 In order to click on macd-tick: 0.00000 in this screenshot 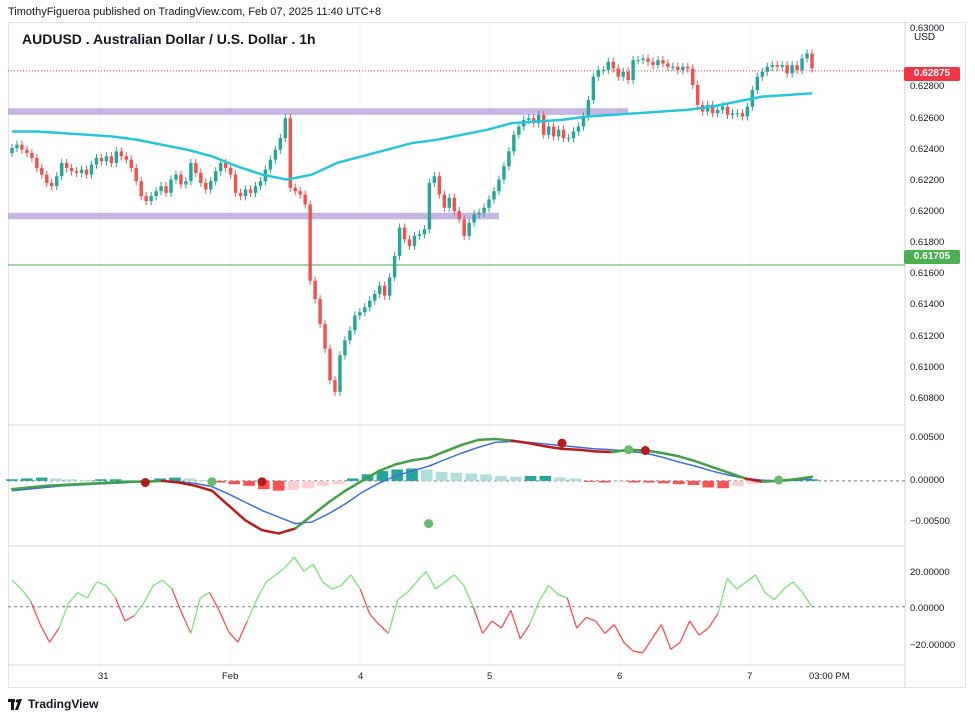, I will do `click(927, 480)`.